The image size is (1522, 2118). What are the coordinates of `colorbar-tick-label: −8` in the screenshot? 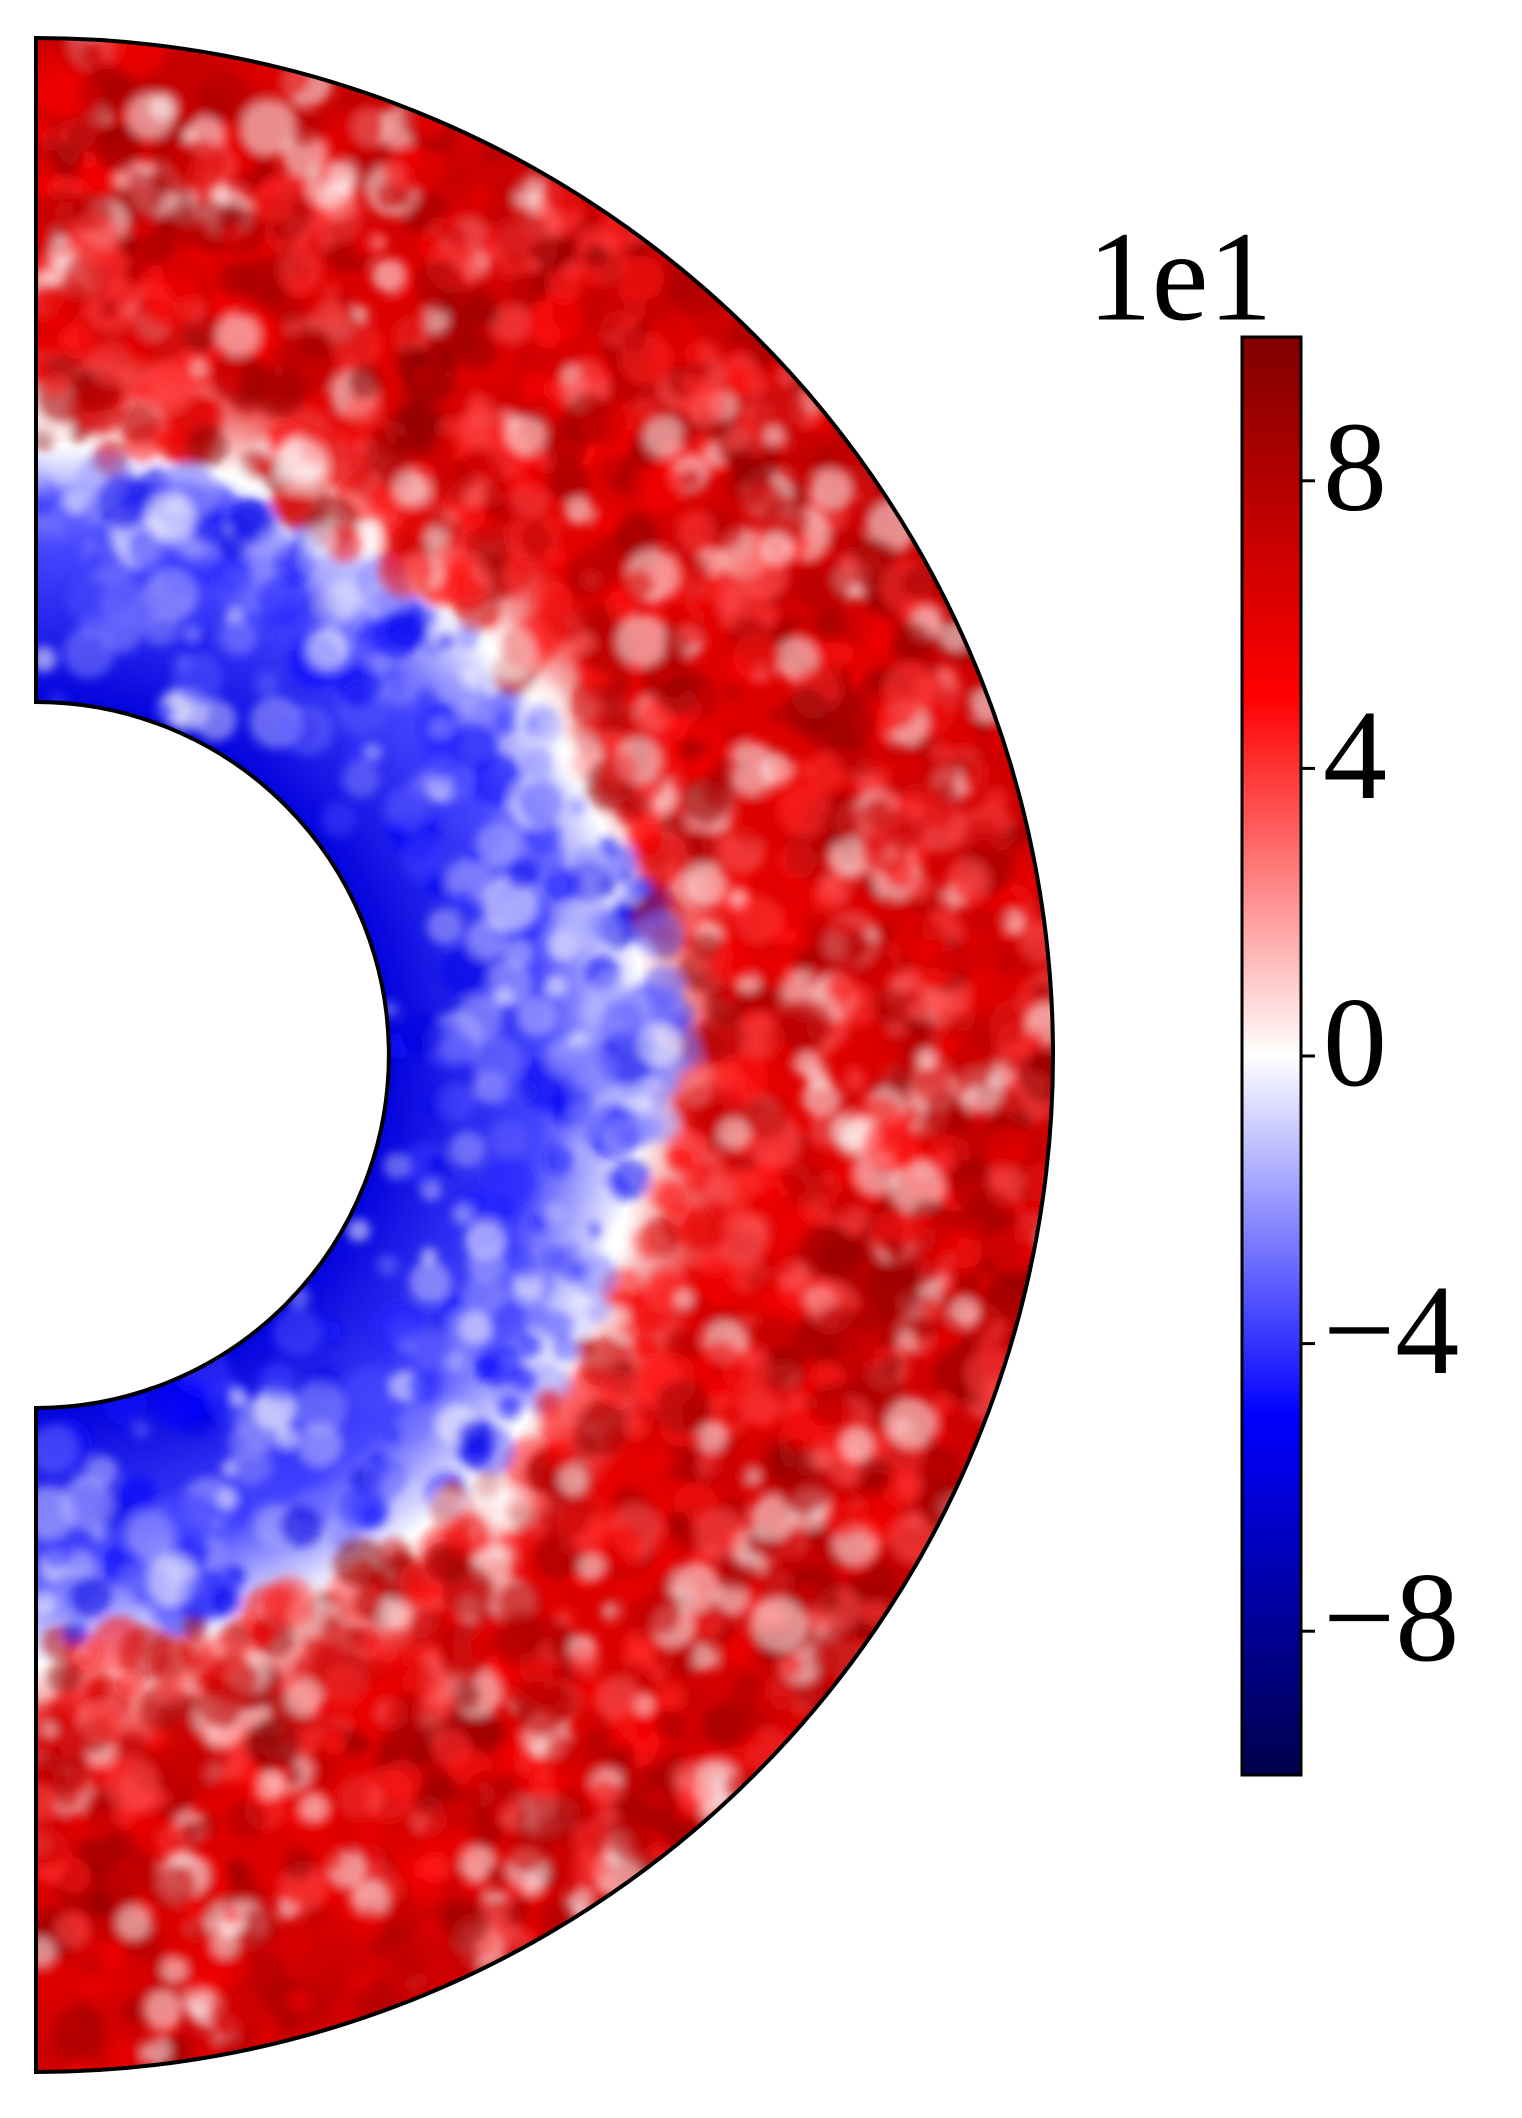 It's located at (1391, 1618).